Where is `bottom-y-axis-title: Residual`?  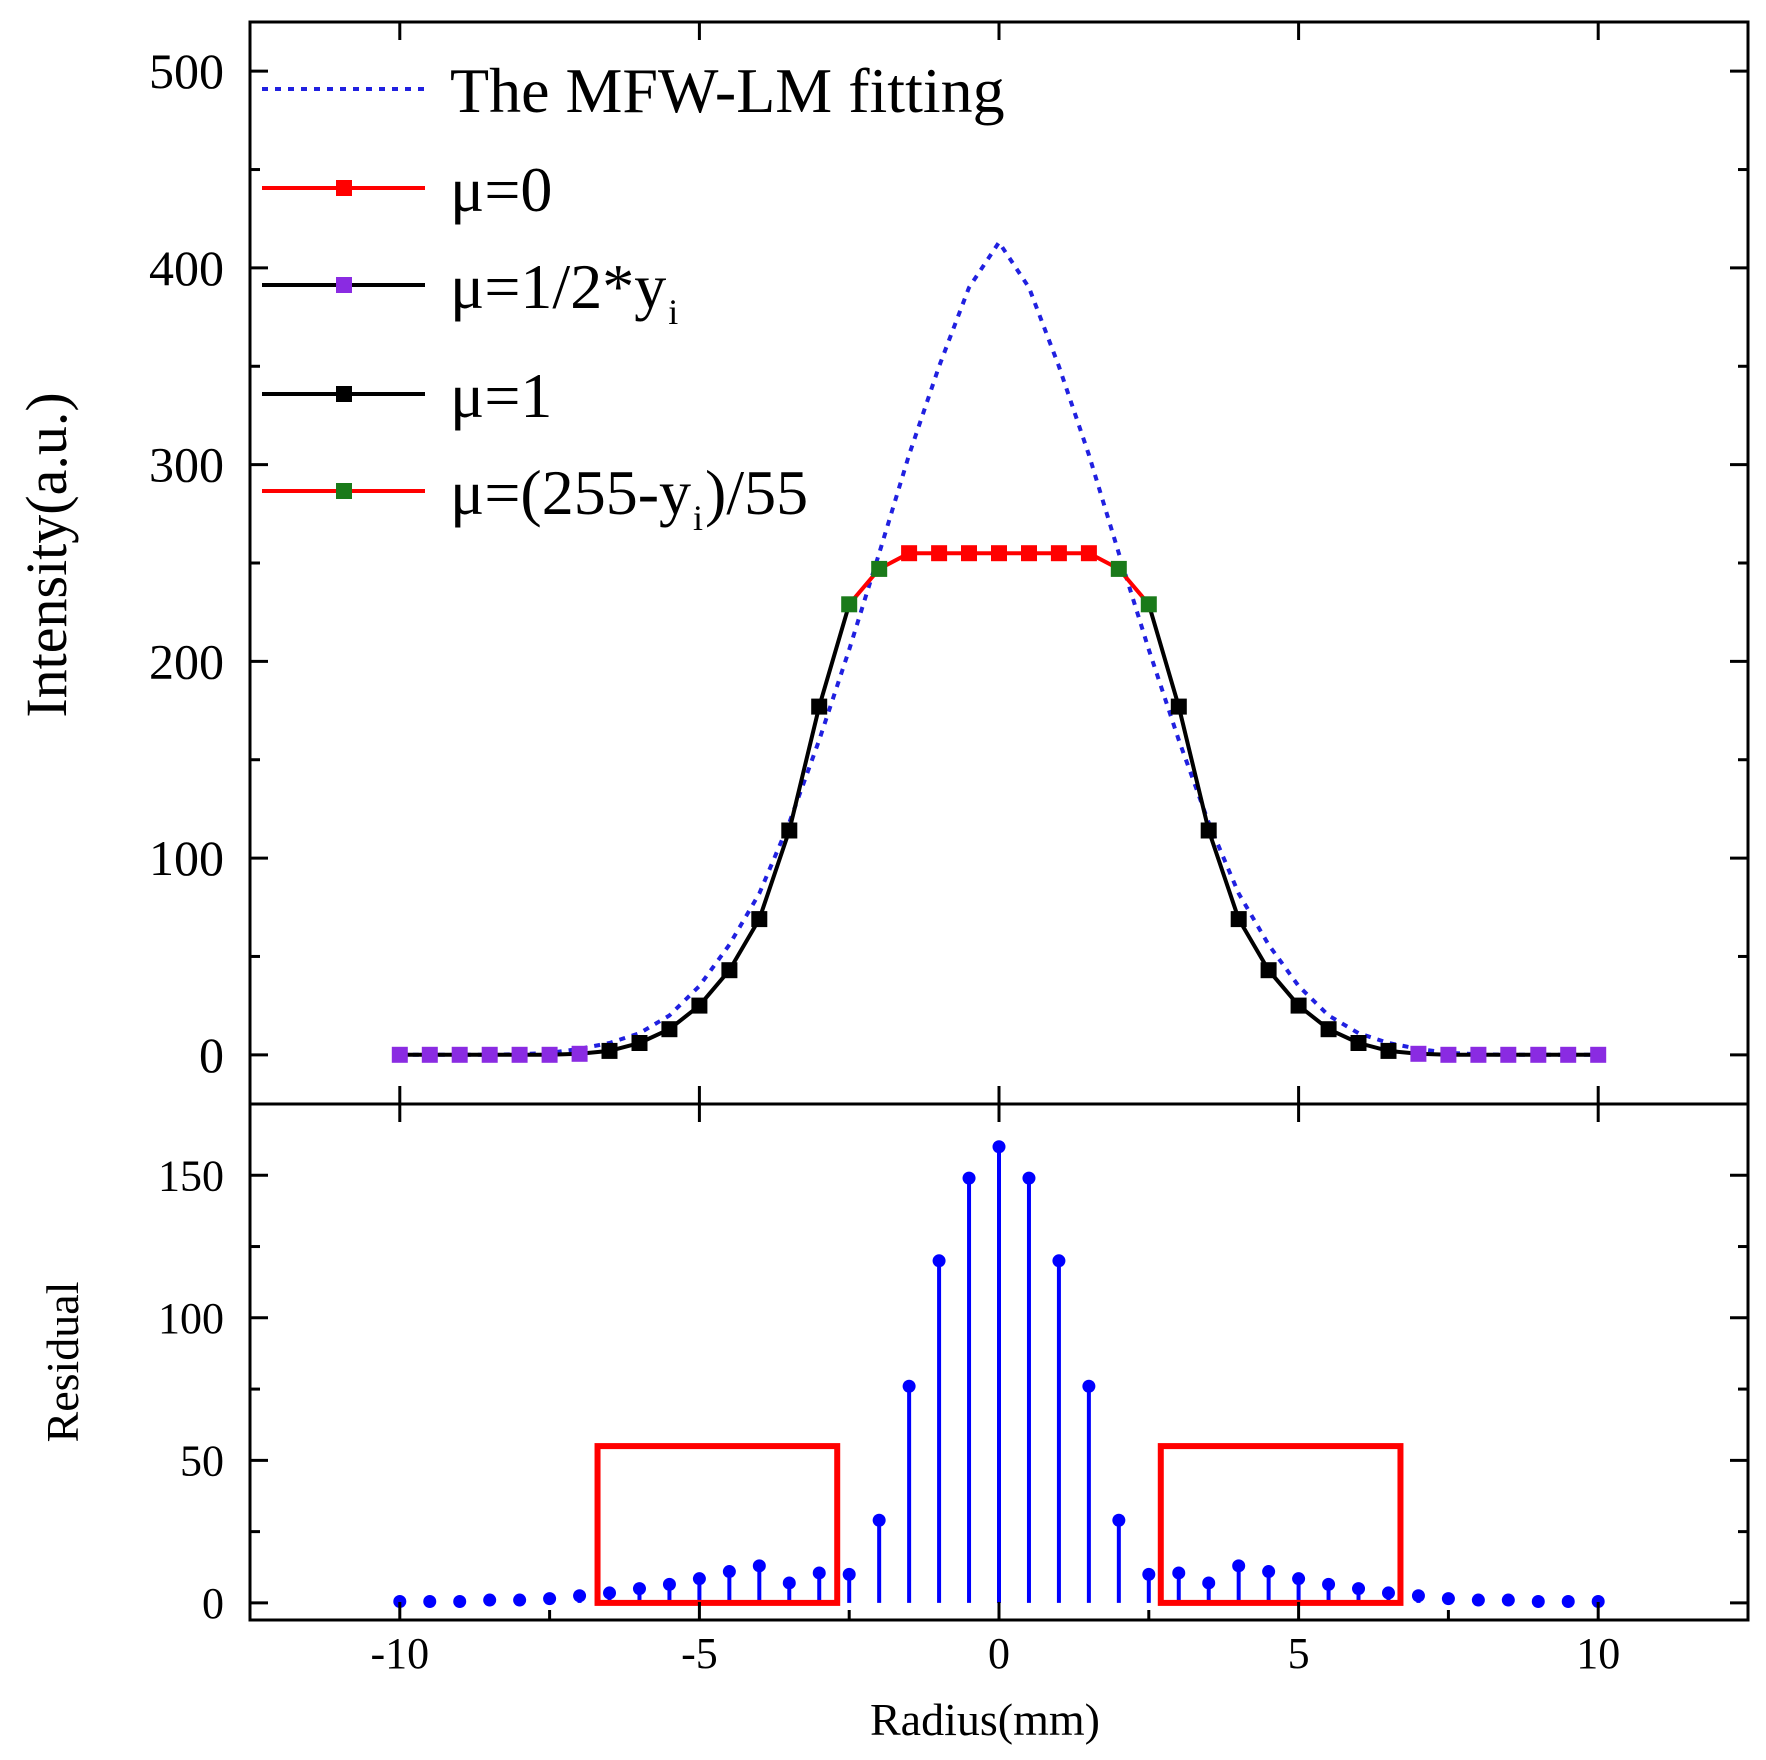
bottom-y-axis-title: Residual is located at coordinates (62, 1362).